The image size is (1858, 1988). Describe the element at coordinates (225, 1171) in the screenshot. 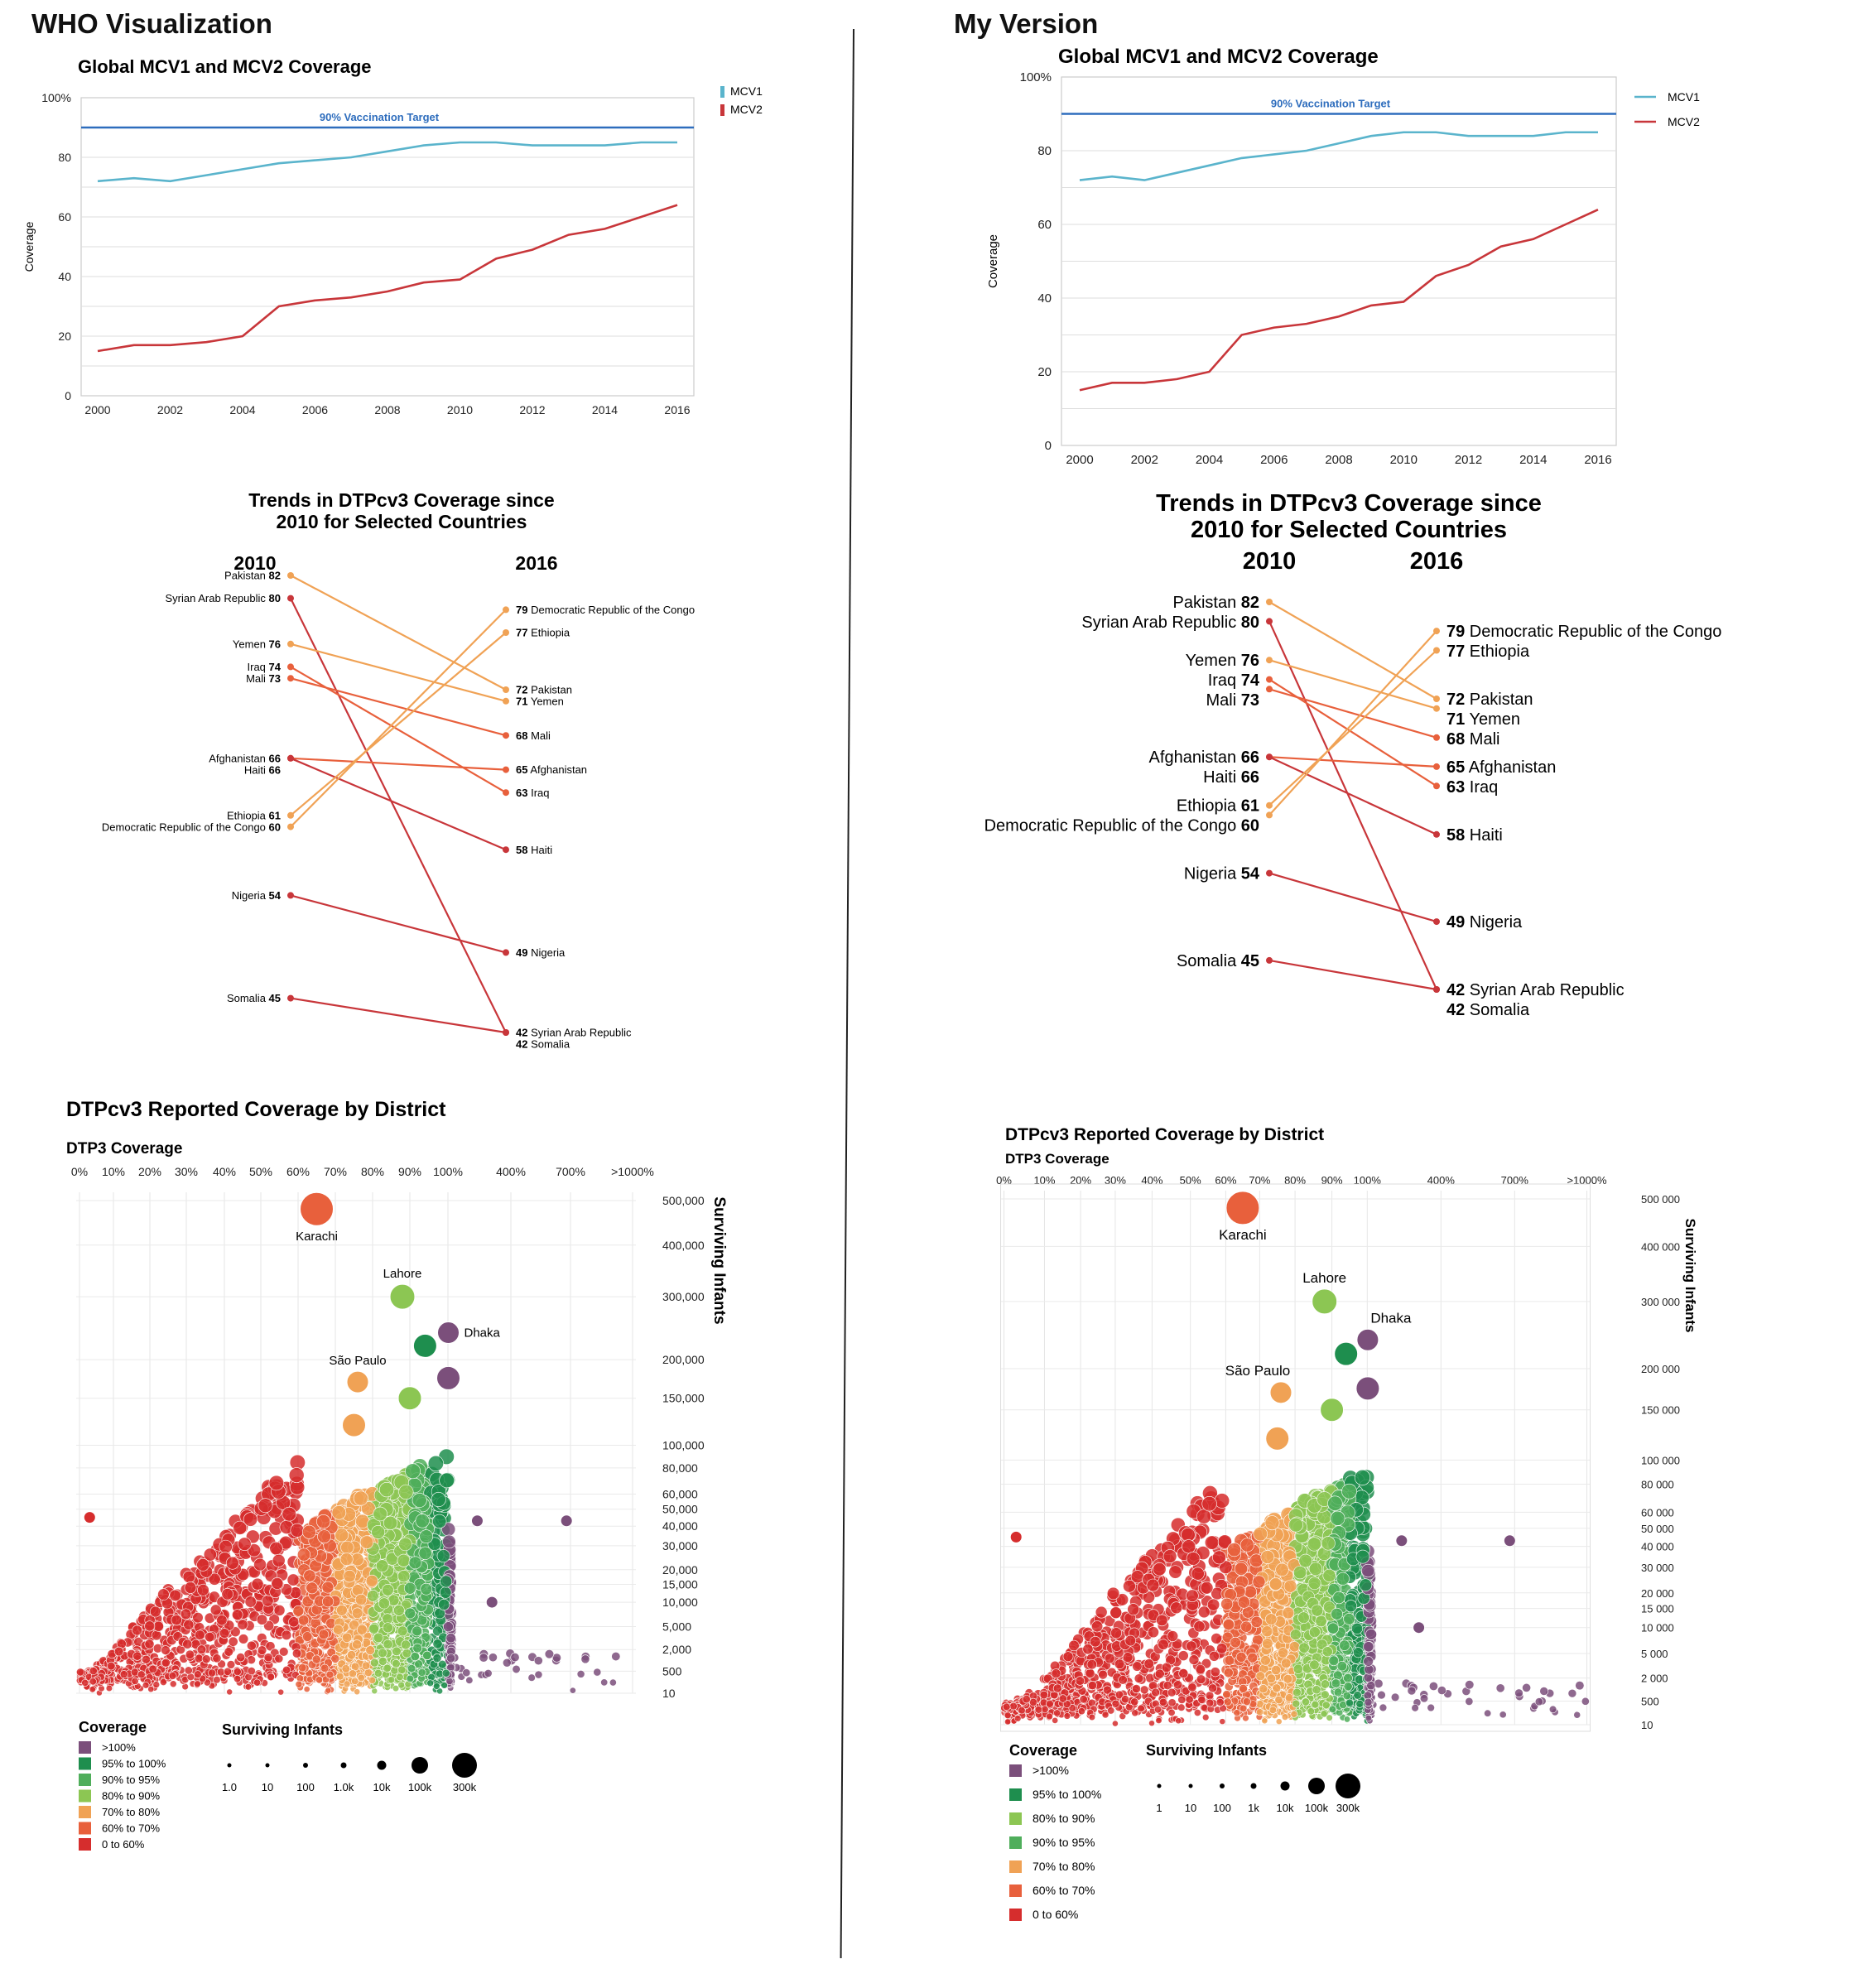

I see `x-tick-label: 40%` at that location.